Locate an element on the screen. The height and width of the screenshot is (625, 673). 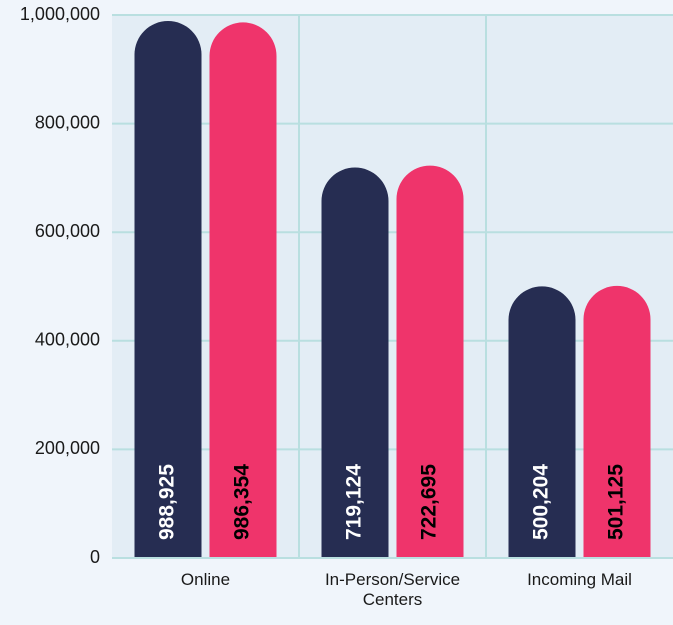
x-tick-label: In-Person/Service Centers is located at coordinates (392, 589).